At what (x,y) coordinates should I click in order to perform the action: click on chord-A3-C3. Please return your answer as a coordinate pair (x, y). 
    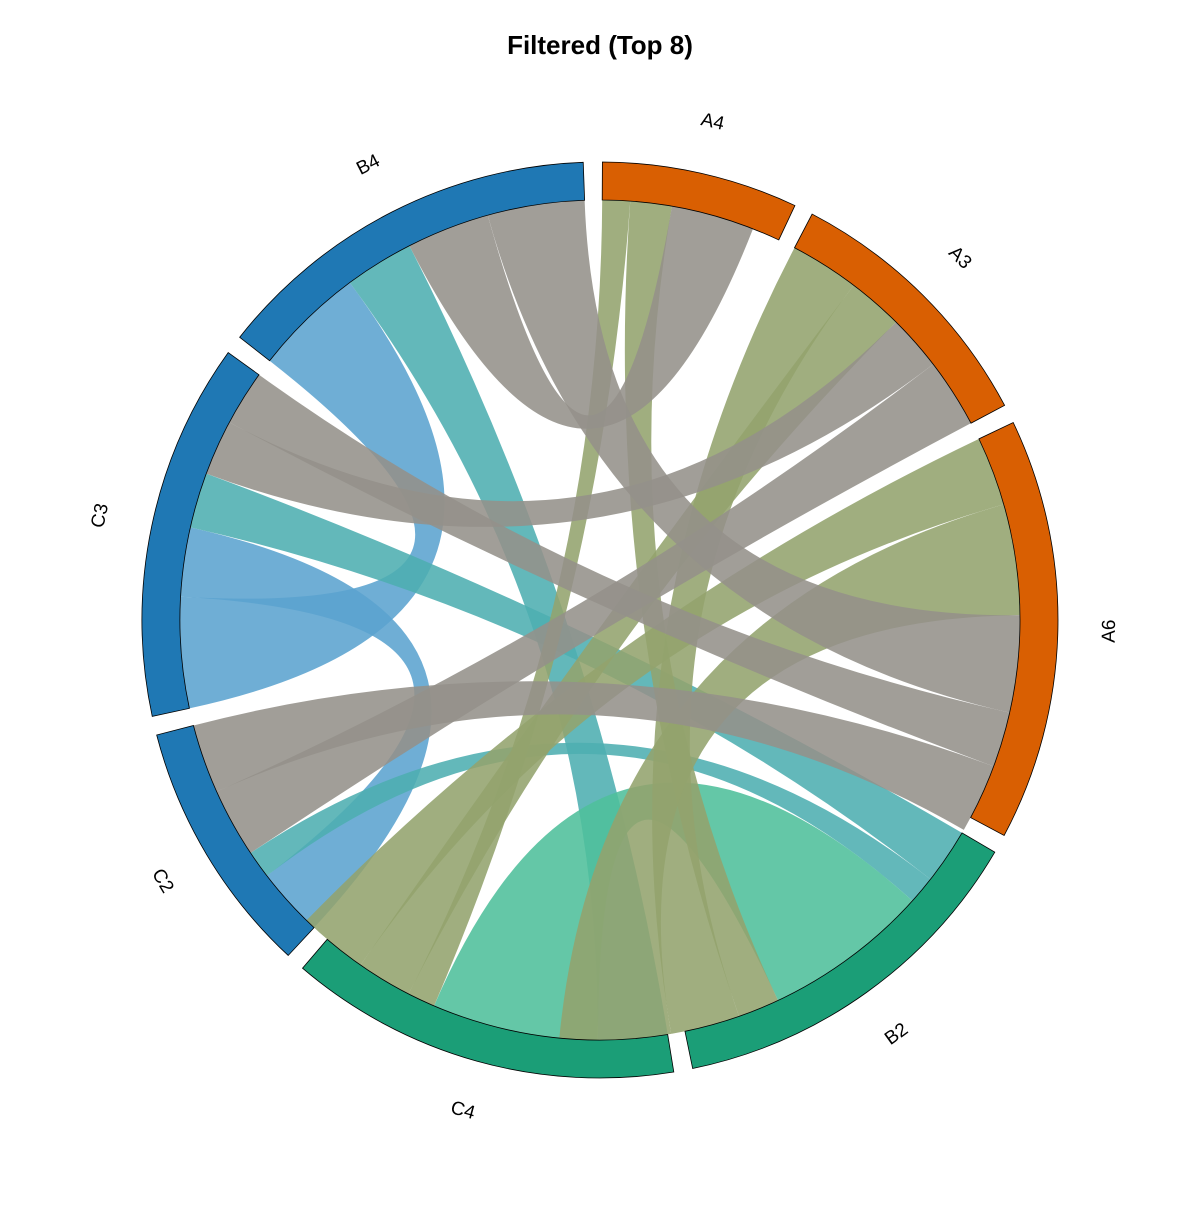
    Looking at the image, I should click on (570, 424).